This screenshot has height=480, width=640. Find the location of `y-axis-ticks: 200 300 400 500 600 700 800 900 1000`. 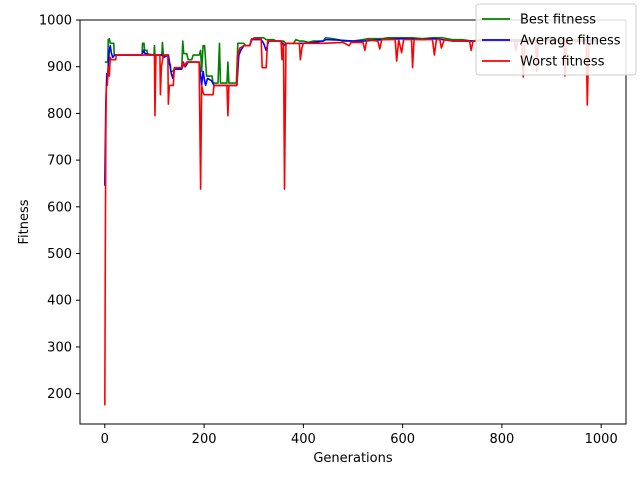

y-axis-ticks: 200 300 400 500 600 700 800 900 1000 is located at coordinates (59, 208).